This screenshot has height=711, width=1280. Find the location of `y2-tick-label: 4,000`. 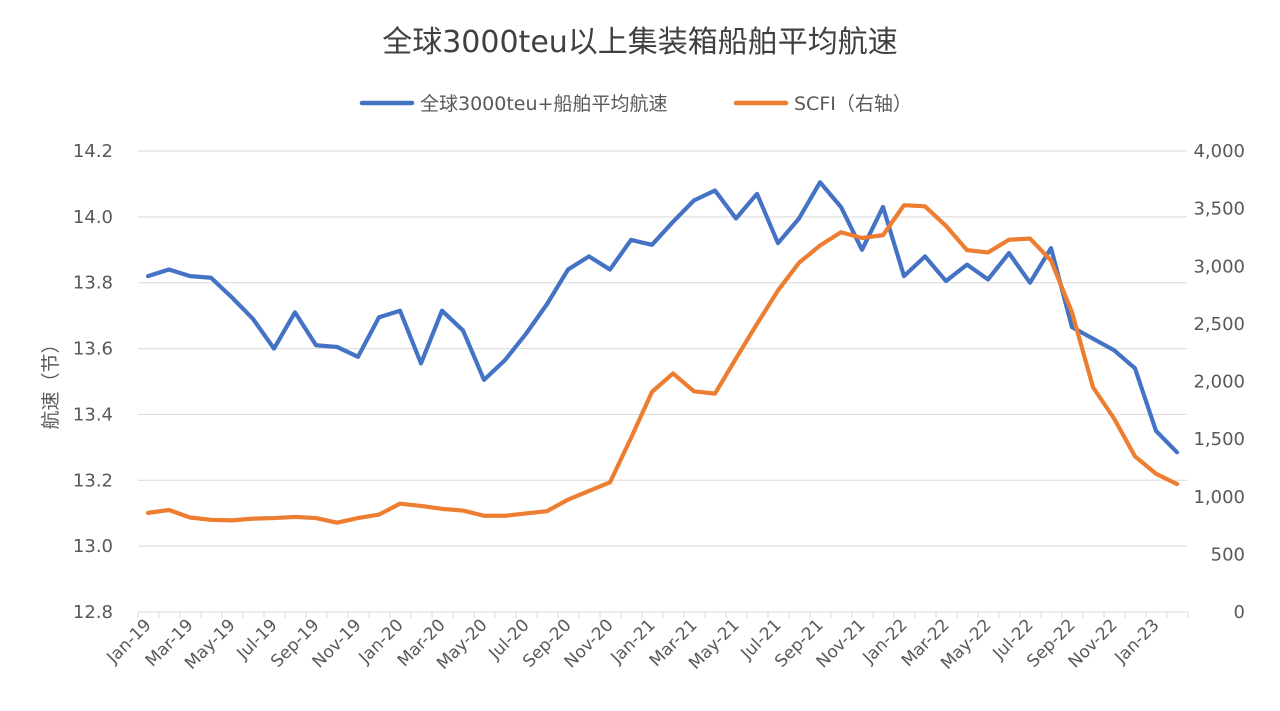

y2-tick-label: 4,000 is located at coordinates (1219, 151).